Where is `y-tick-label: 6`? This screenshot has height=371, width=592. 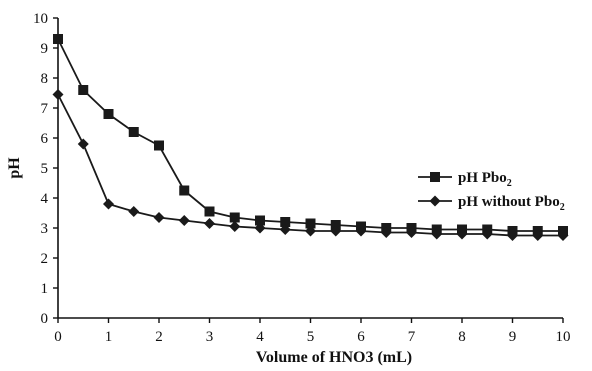 y-tick-label: 6 is located at coordinates (45, 139).